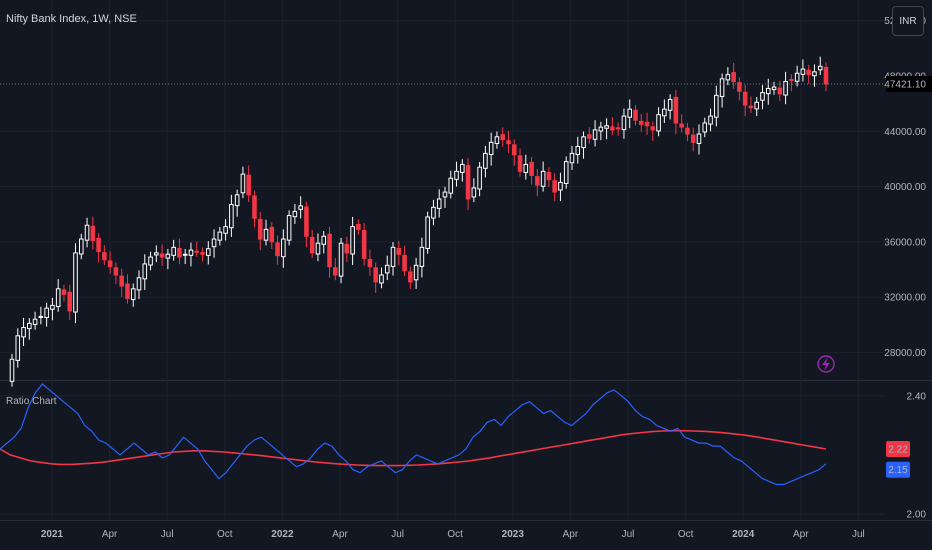  I want to click on ratio-value: 2.15, so click(898, 470).